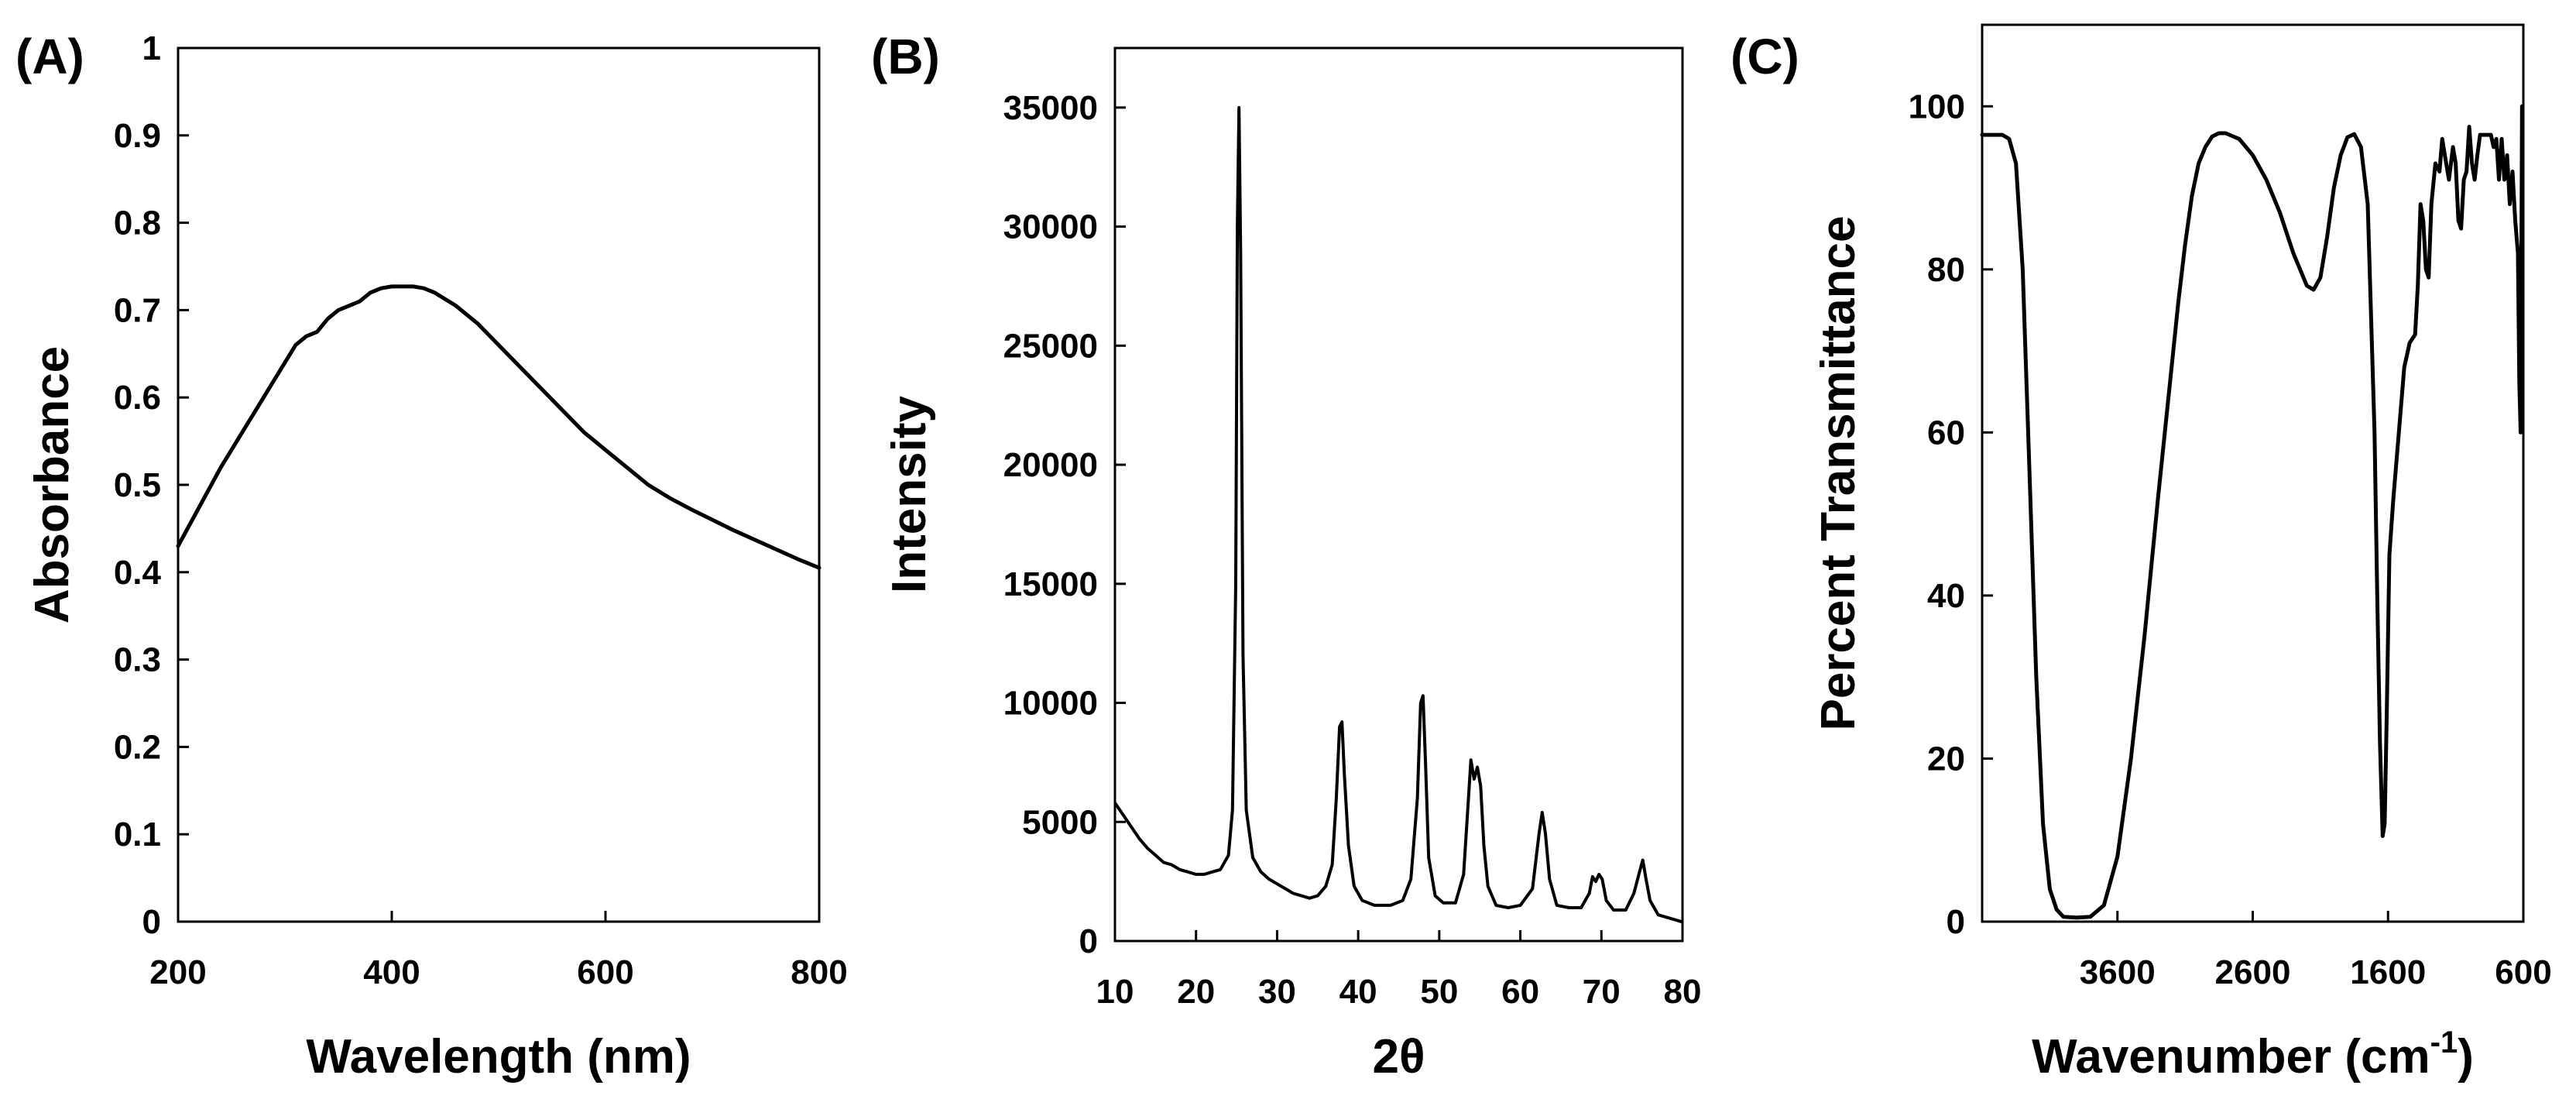 The height and width of the screenshot is (1099, 2576). I want to click on y-tick-label: 10000, so click(1050, 704).